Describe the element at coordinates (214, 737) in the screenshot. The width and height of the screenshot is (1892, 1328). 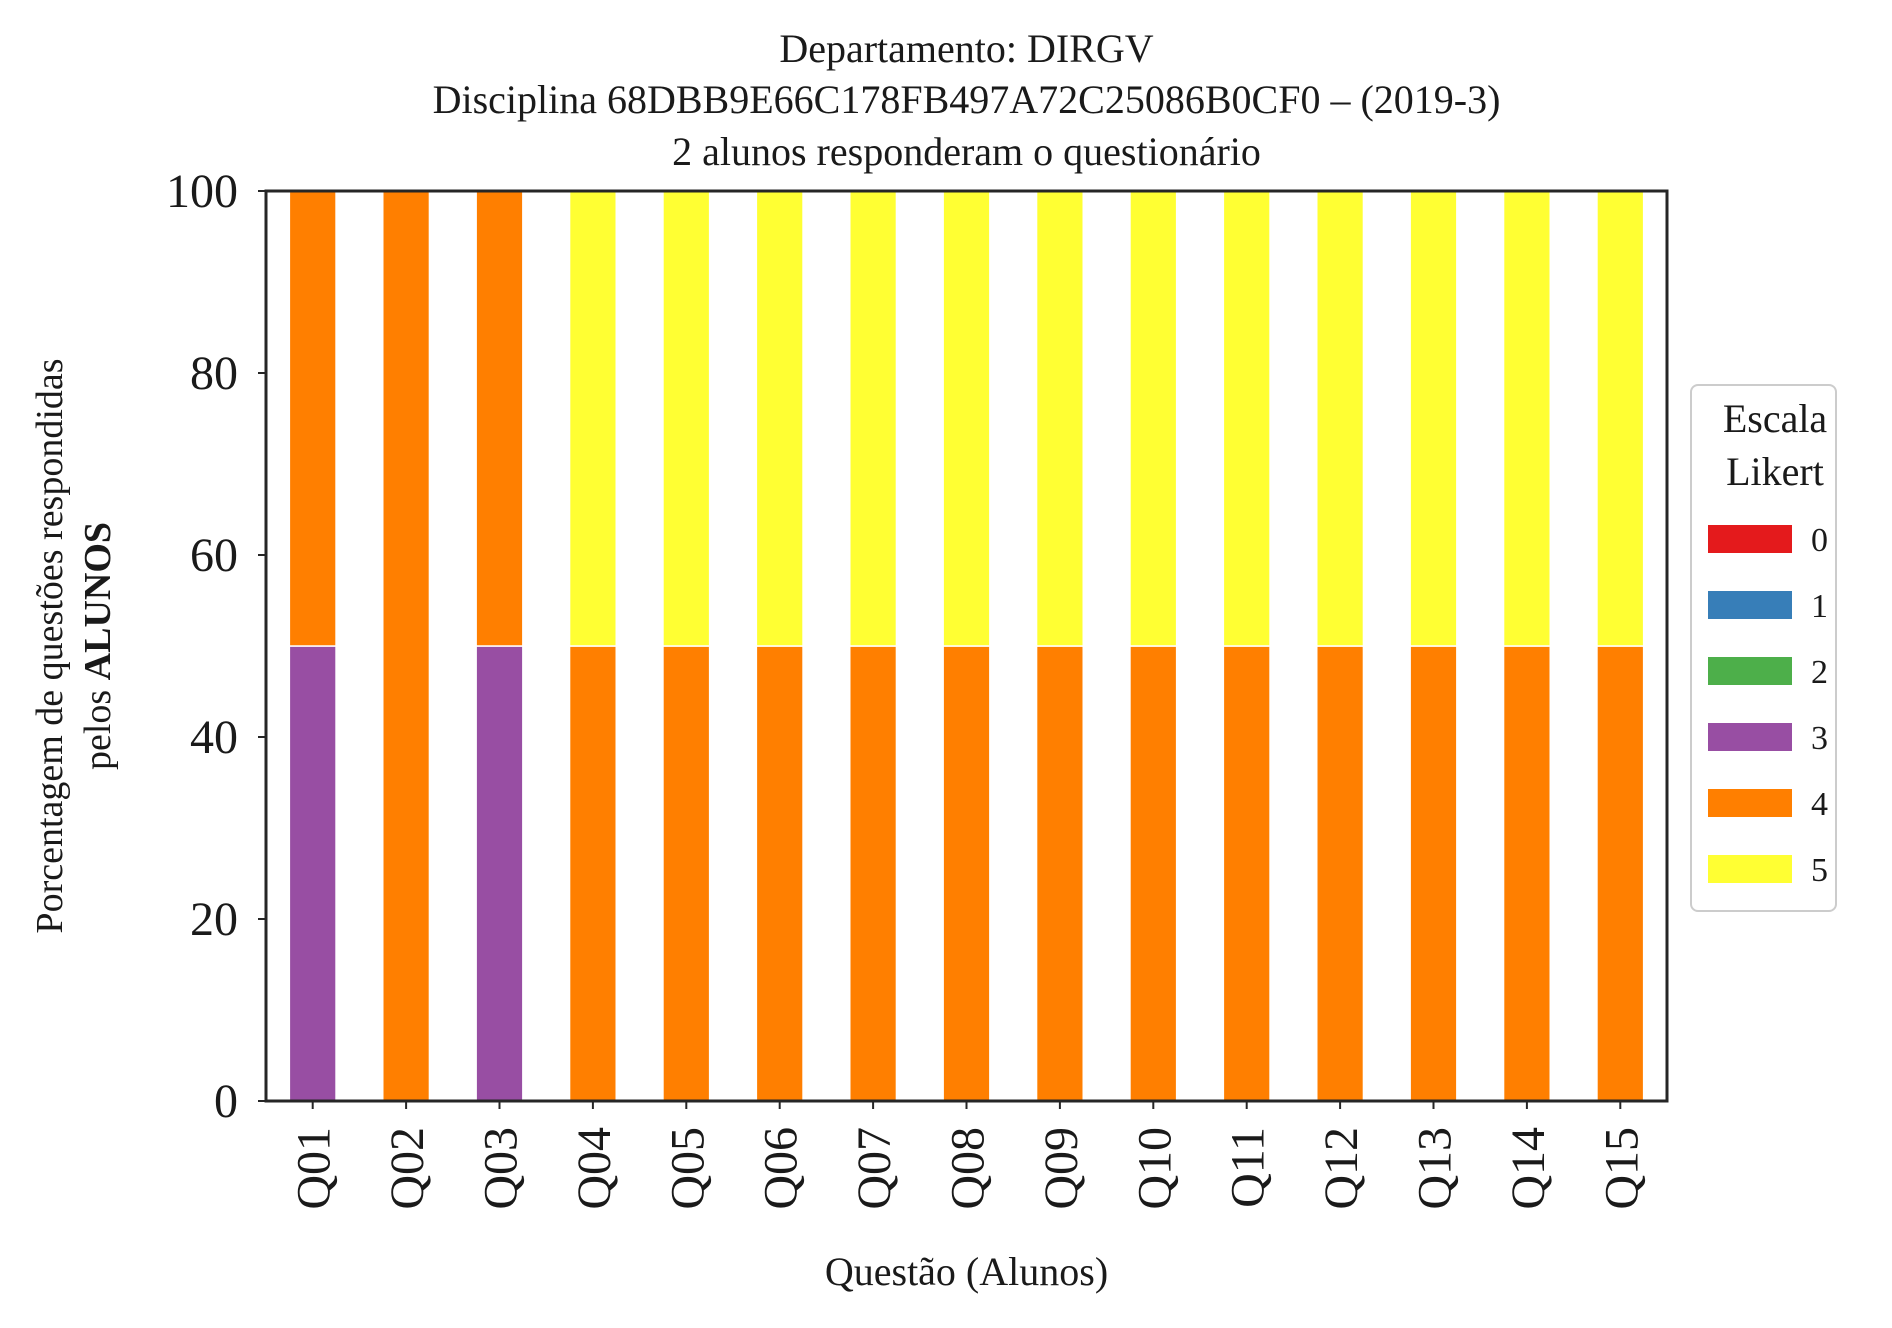
I see `y-tick-label: 40` at that location.